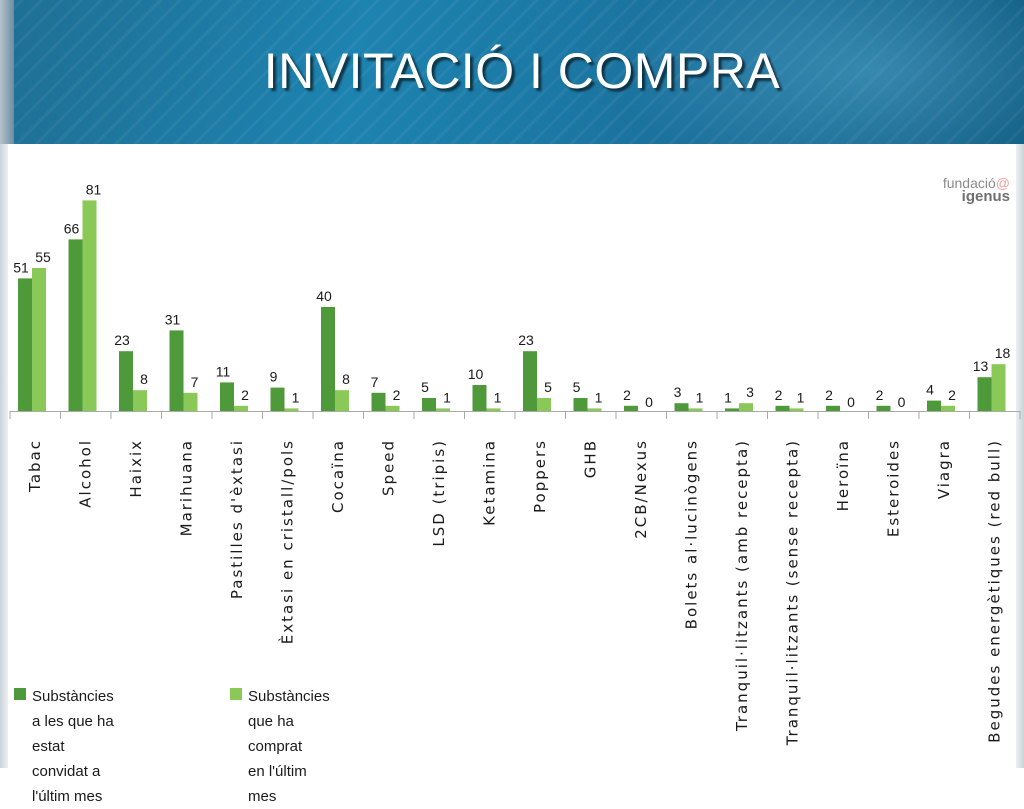  What do you see at coordinates (1002, 183) in the screenshot?
I see `logo-at-sign: @` at bounding box center [1002, 183].